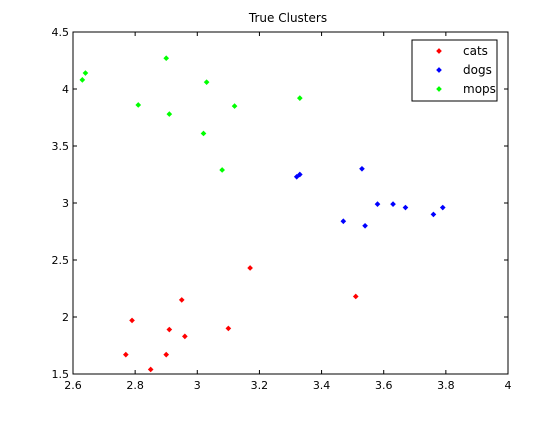 The image size is (560, 425). What do you see at coordinates (439, 70) in the screenshot?
I see `legend-marker-dogs` at bounding box center [439, 70].